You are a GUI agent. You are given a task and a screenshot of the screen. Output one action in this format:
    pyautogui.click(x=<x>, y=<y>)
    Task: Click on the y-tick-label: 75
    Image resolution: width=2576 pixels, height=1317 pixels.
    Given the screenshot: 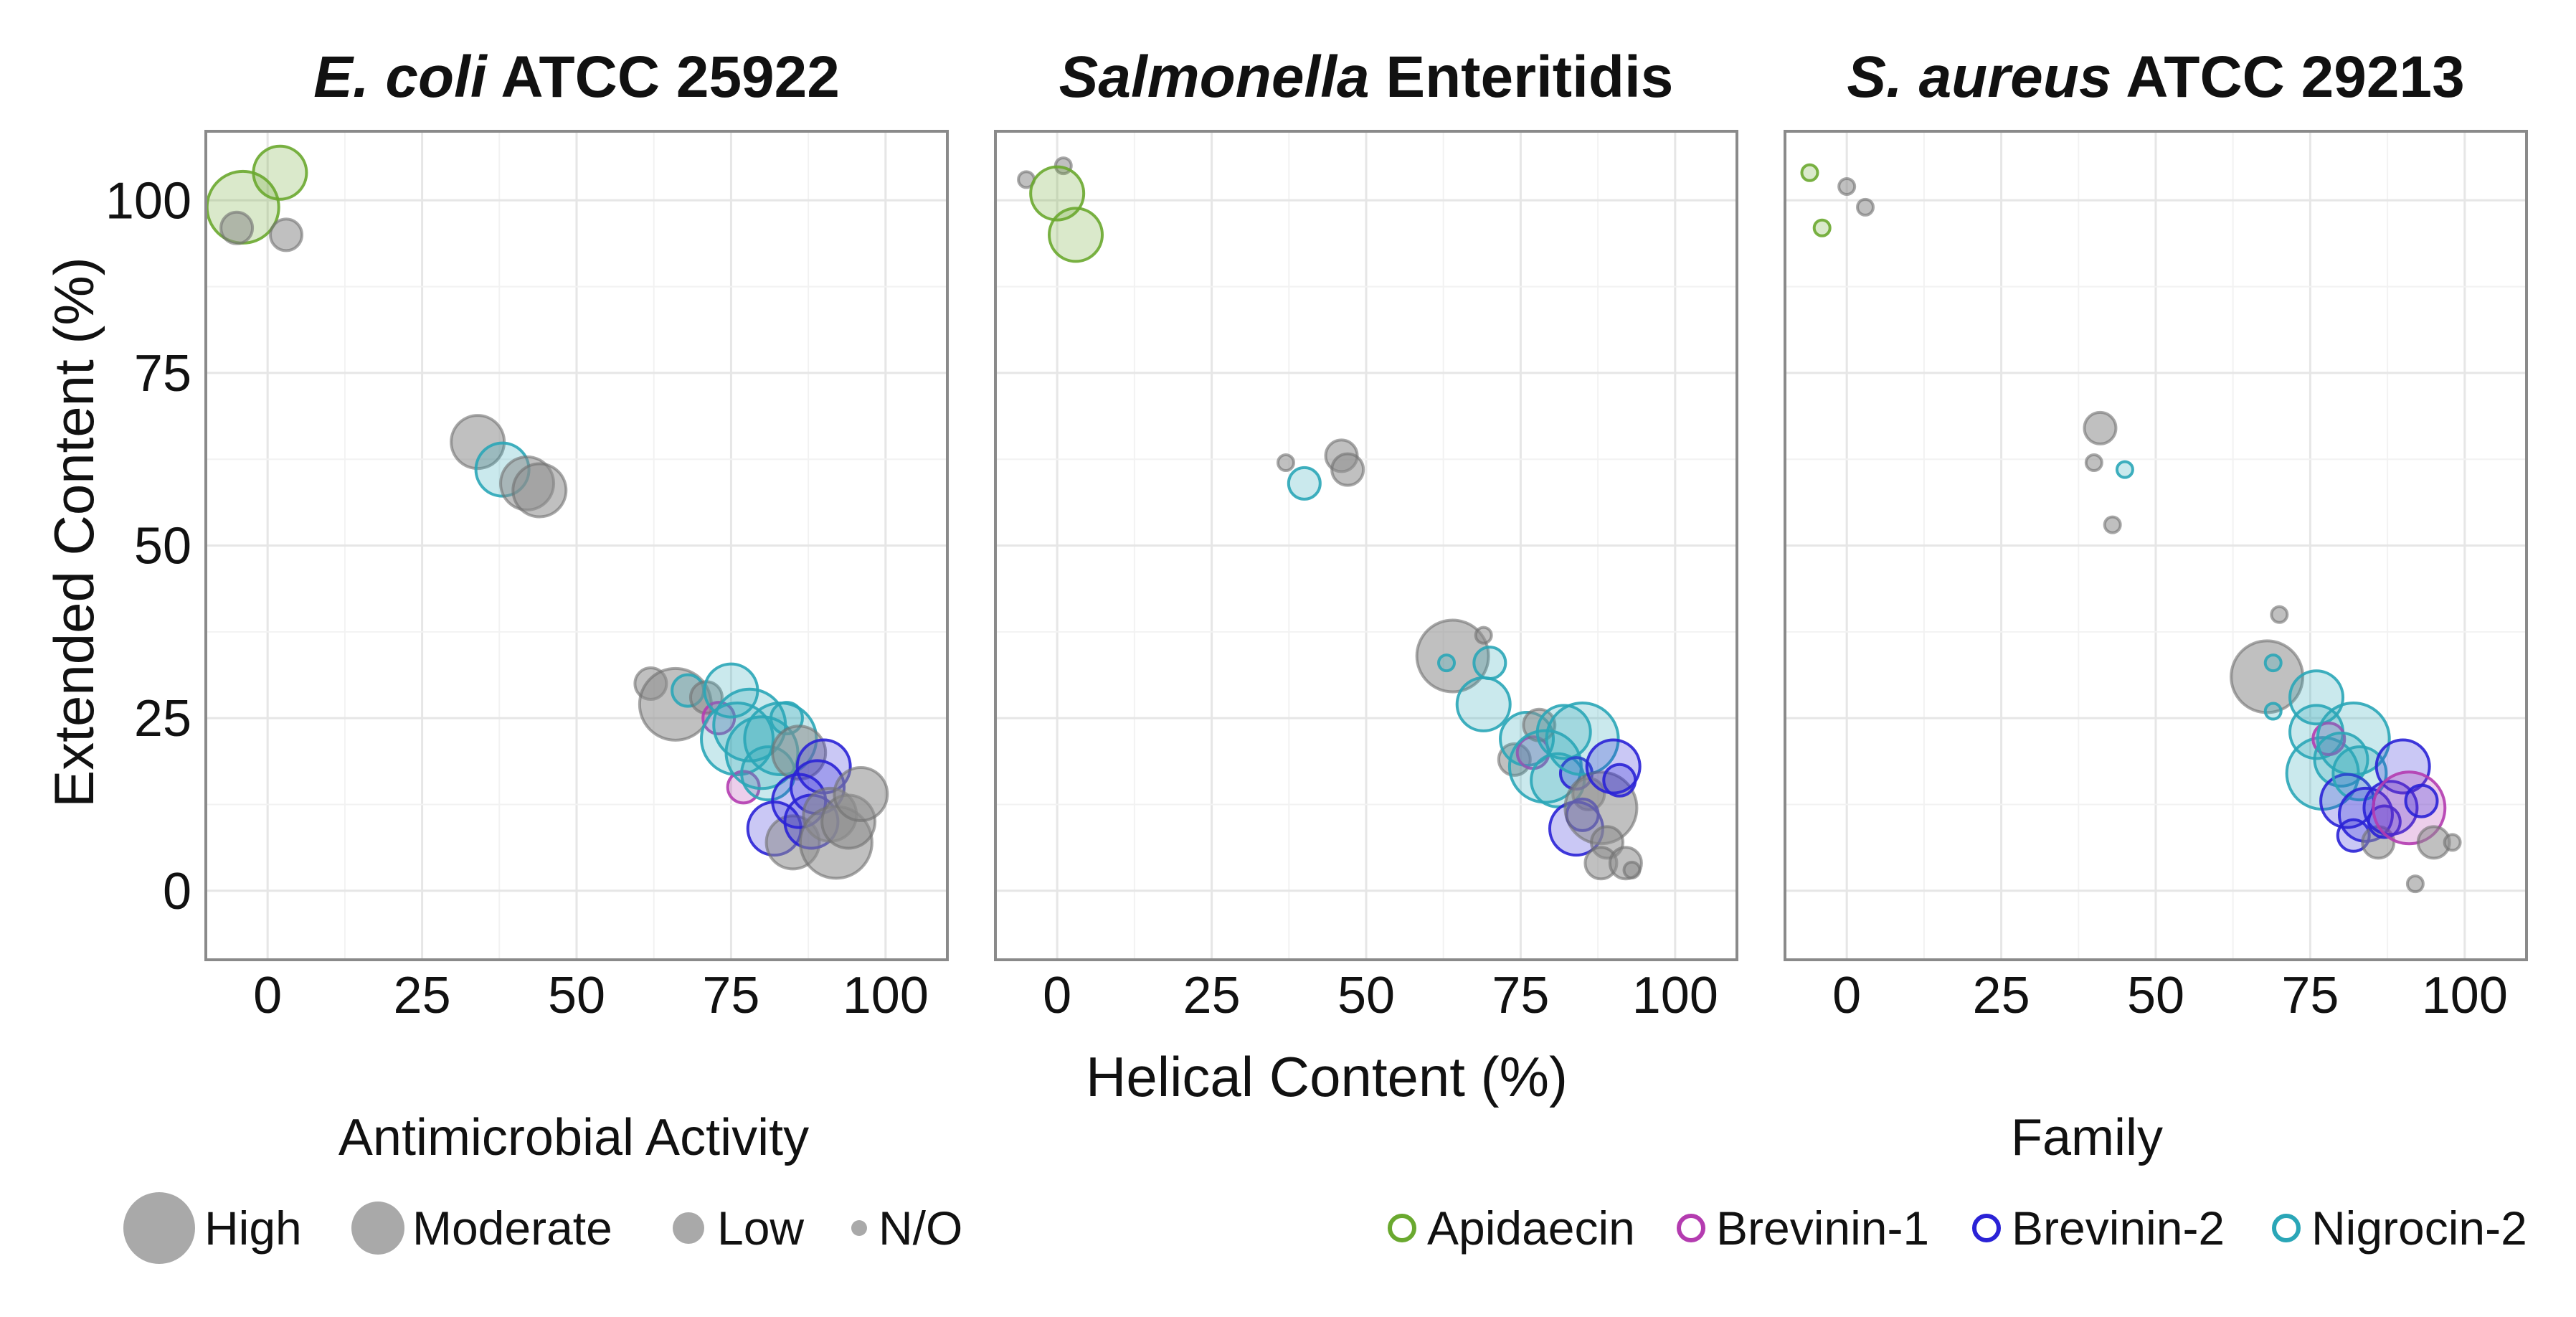 What is the action you would take?
    pyautogui.click(x=162, y=373)
    